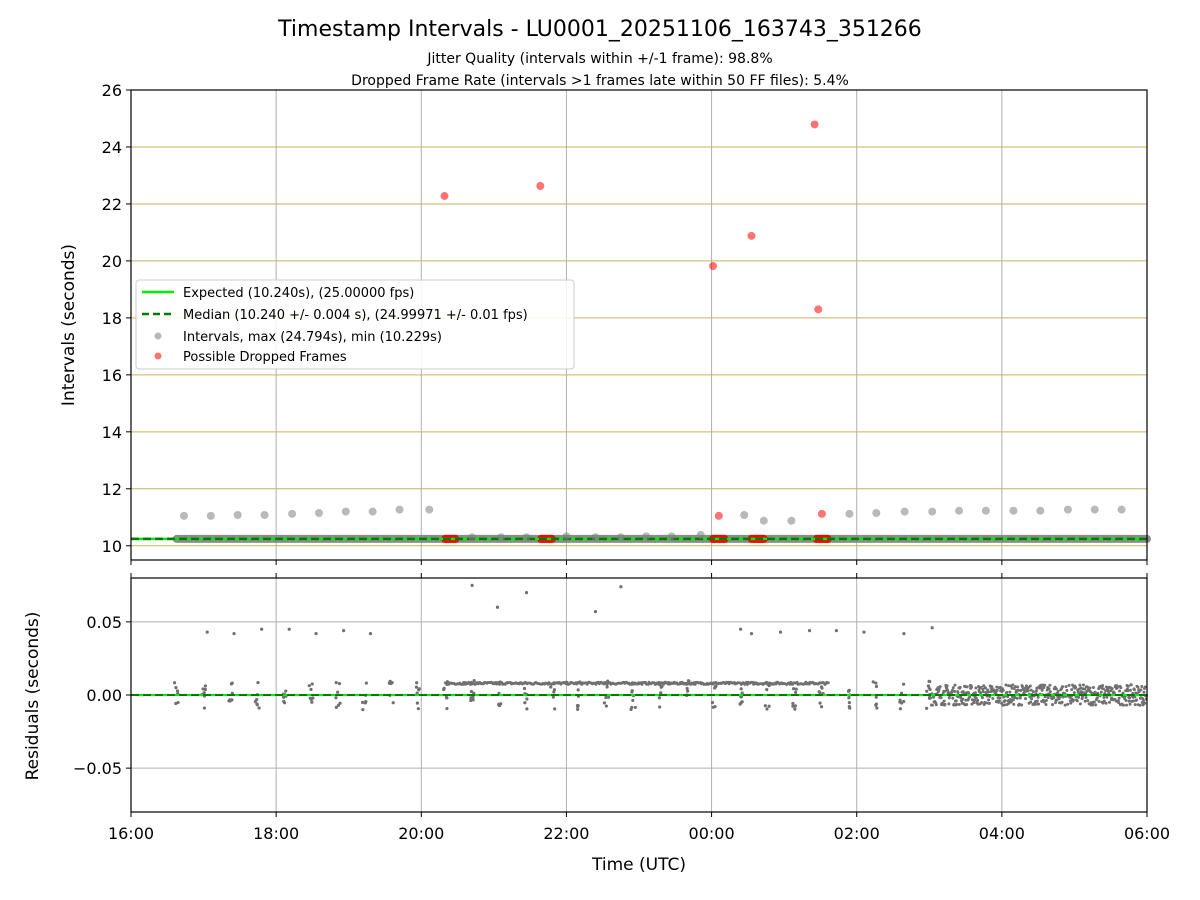 The width and height of the screenshot is (1200, 900). Describe the element at coordinates (112, 489) in the screenshot. I see `intervals-y-tick-label: 12` at that location.